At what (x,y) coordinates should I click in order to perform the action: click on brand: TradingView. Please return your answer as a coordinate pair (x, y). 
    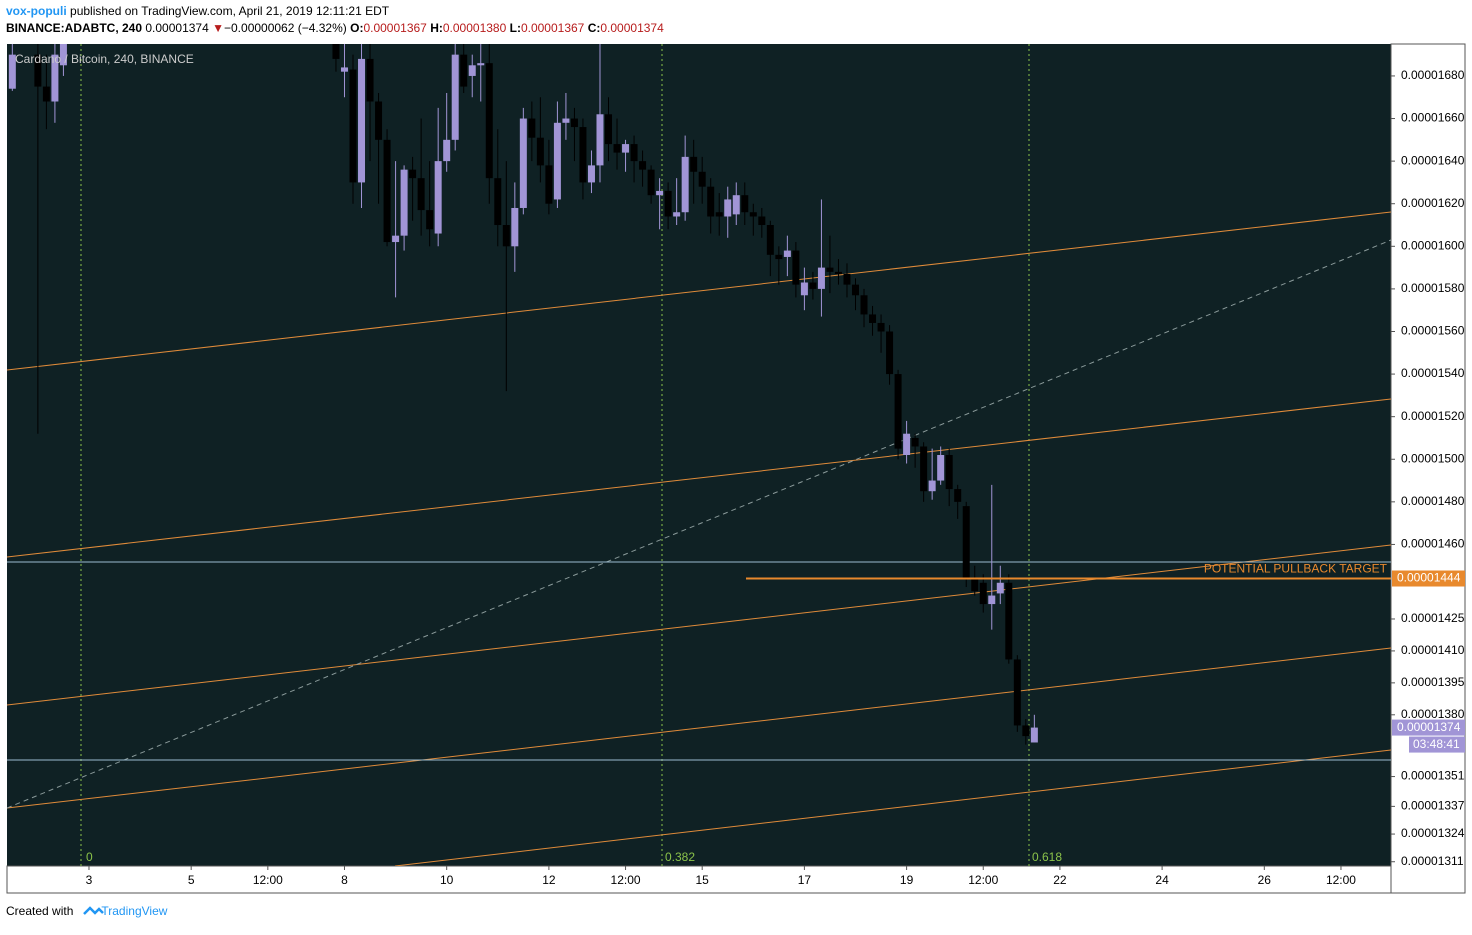
    Looking at the image, I should click on (134, 911).